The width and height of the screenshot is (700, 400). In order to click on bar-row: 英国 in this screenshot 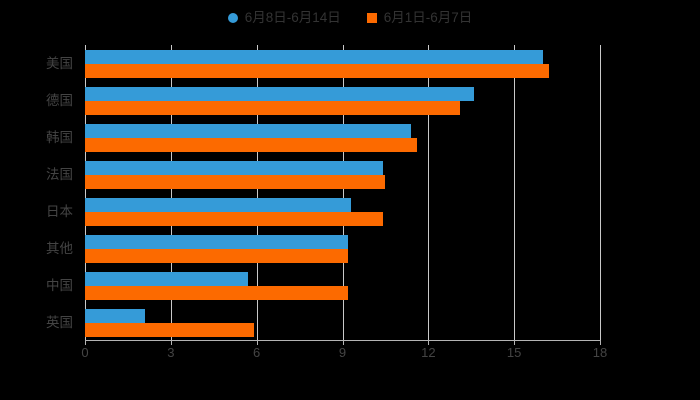, I will do `click(323, 323)`.